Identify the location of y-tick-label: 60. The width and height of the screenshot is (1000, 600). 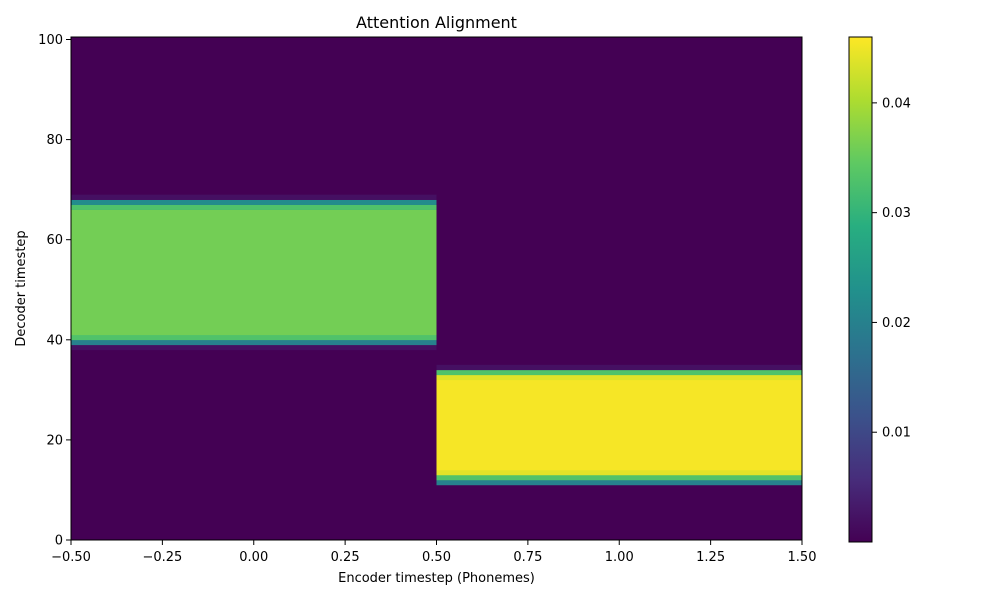
(54, 240).